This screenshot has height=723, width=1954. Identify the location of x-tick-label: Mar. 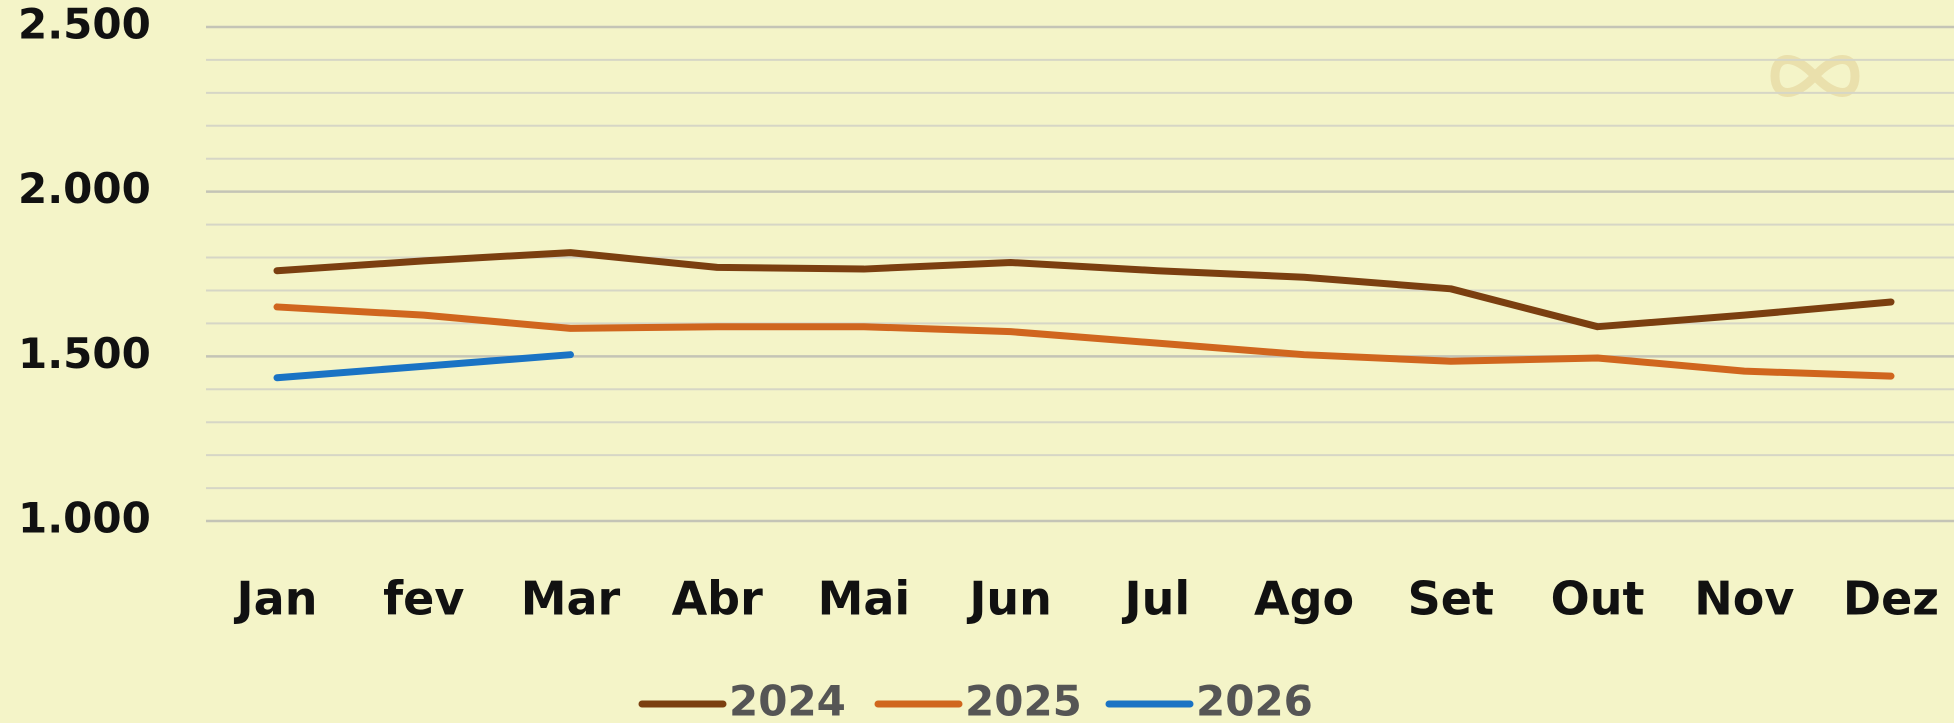
(571, 599).